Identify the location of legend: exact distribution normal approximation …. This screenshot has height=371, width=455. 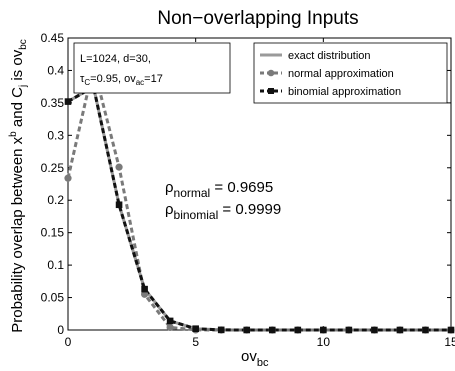
(350, 73).